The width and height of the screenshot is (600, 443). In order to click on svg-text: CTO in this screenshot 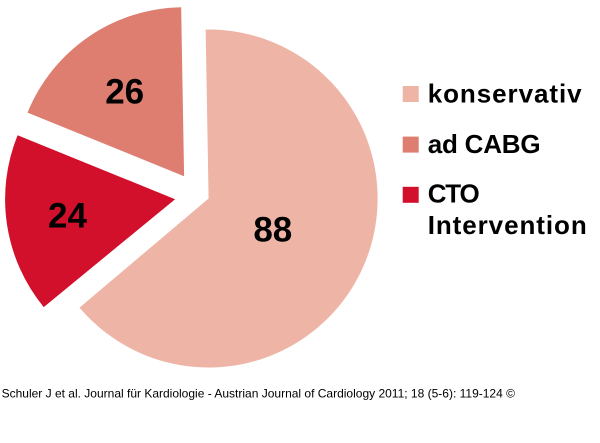, I will do `click(454, 194)`.